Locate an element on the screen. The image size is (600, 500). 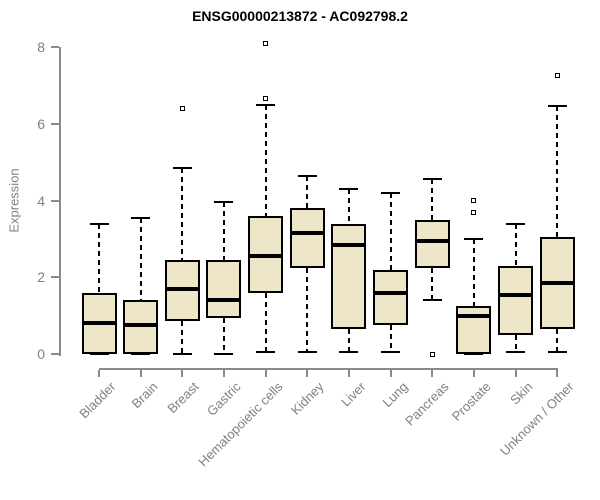
y-tick-label: 2 is located at coordinates (41, 277).